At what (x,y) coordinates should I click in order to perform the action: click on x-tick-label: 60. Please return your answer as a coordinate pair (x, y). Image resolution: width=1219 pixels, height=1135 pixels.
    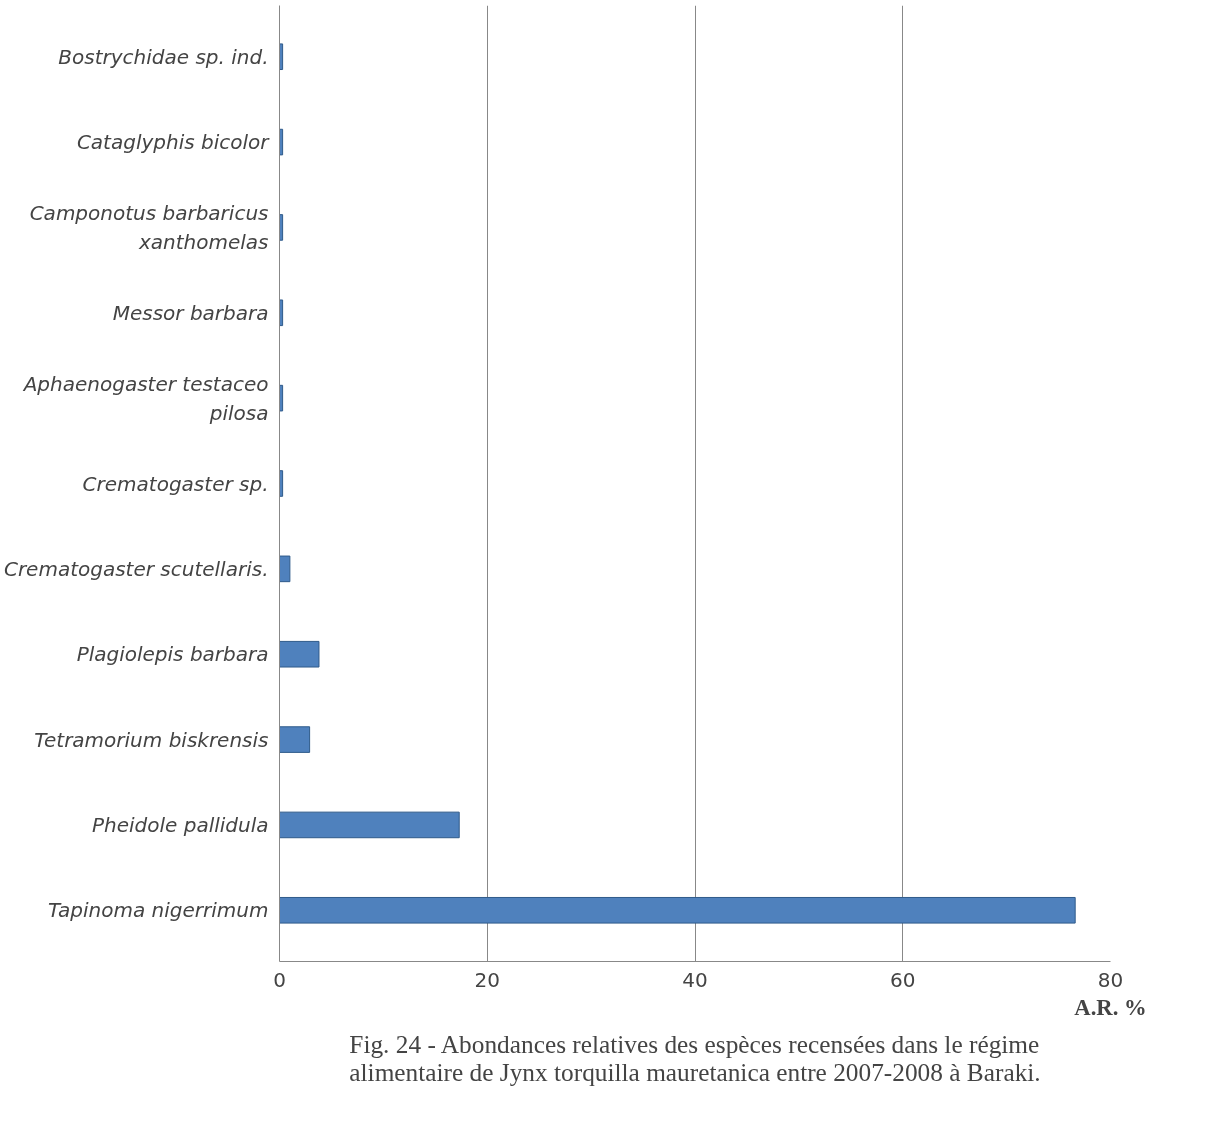
    Looking at the image, I should click on (903, 979).